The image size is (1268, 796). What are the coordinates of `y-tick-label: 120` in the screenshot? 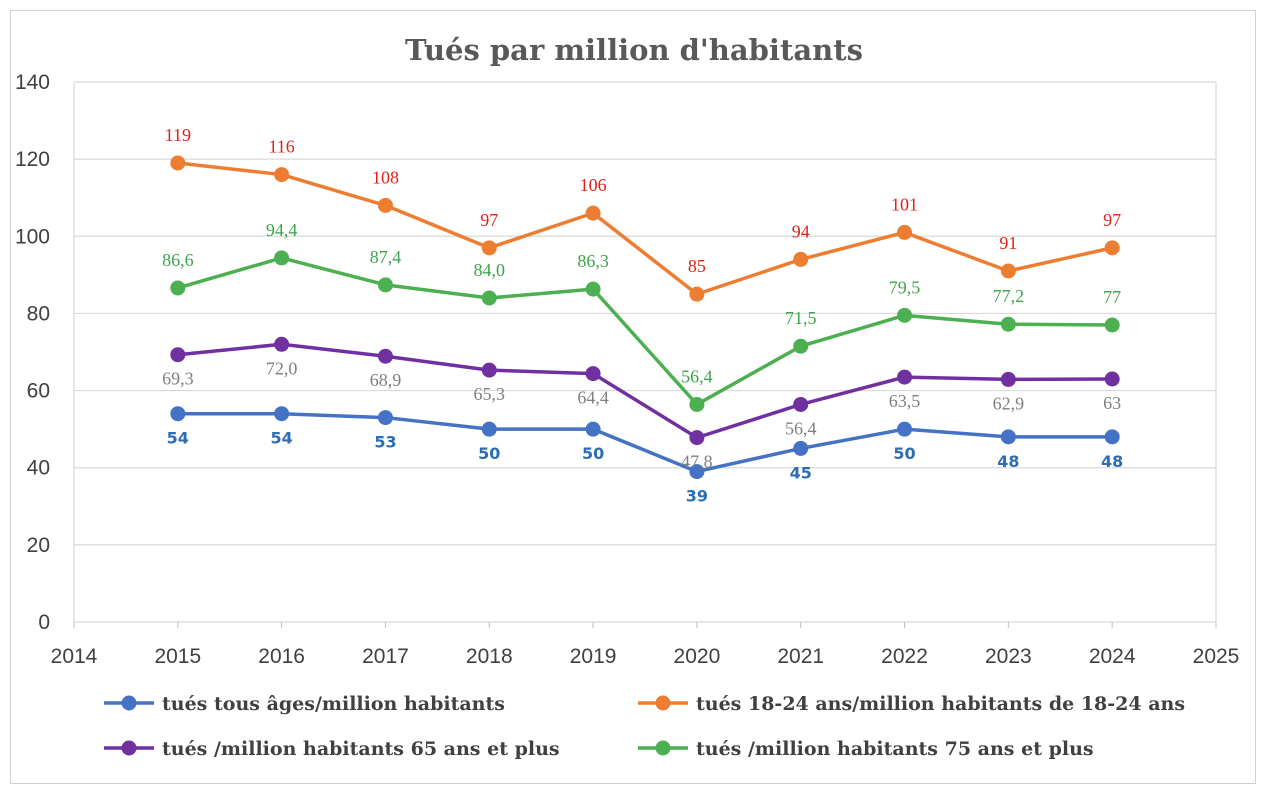 It's located at (32, 159).